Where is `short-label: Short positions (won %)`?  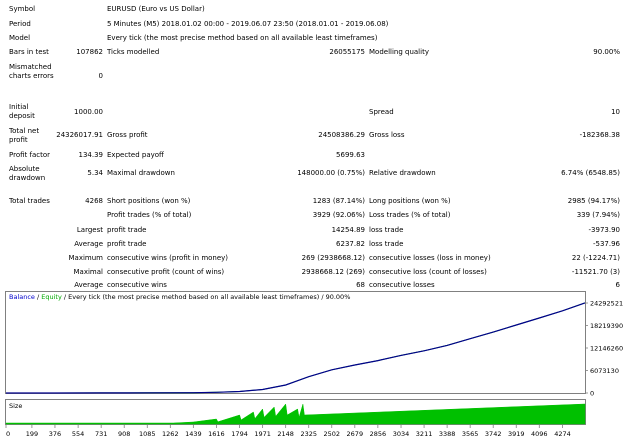
short-label: Short positions (won %) is located at coordinates (149, 201).